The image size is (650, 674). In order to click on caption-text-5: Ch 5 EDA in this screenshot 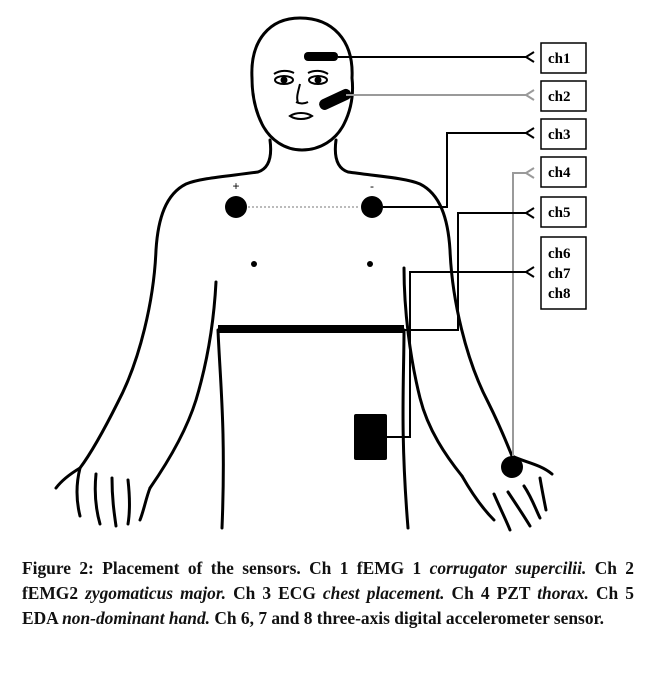, I will do `click(328, 605)`.